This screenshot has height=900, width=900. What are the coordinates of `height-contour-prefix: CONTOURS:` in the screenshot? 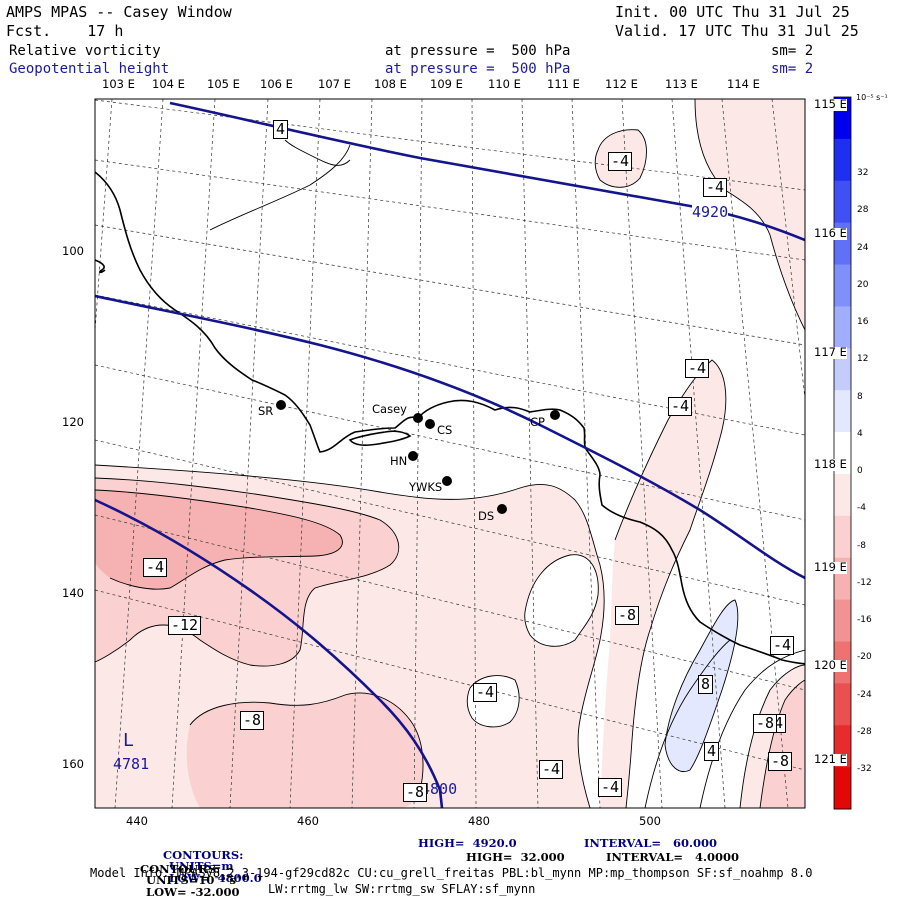 It's located at (203, 854).